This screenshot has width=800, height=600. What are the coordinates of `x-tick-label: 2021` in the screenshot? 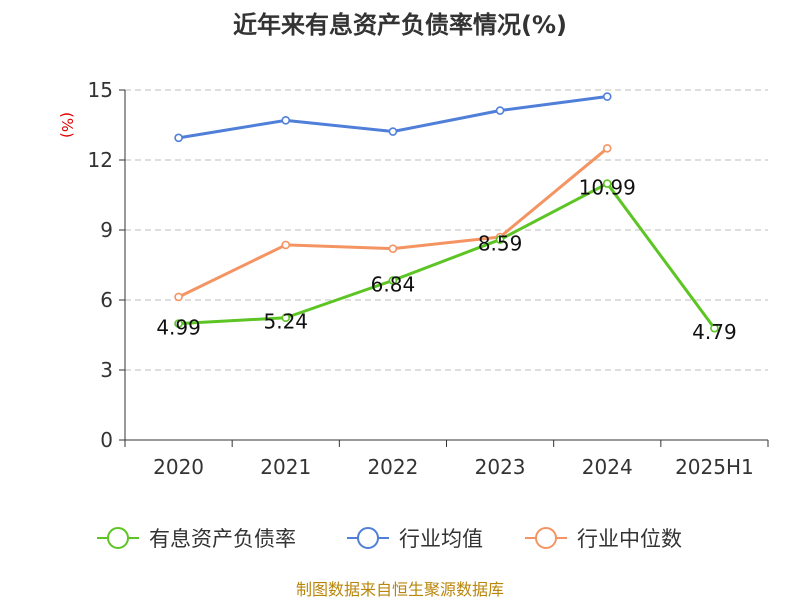 It's located at (285, 467).